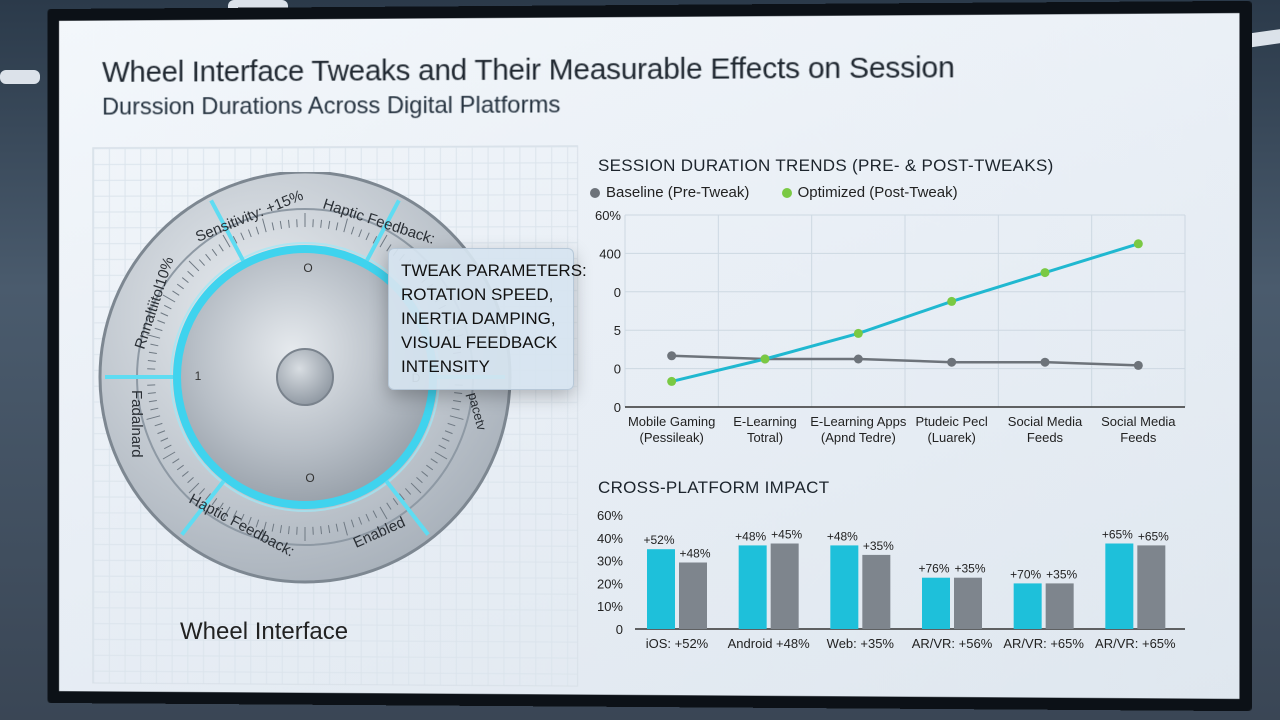  I want to click on x-tick-label: E-Learning, so click(765, 421).